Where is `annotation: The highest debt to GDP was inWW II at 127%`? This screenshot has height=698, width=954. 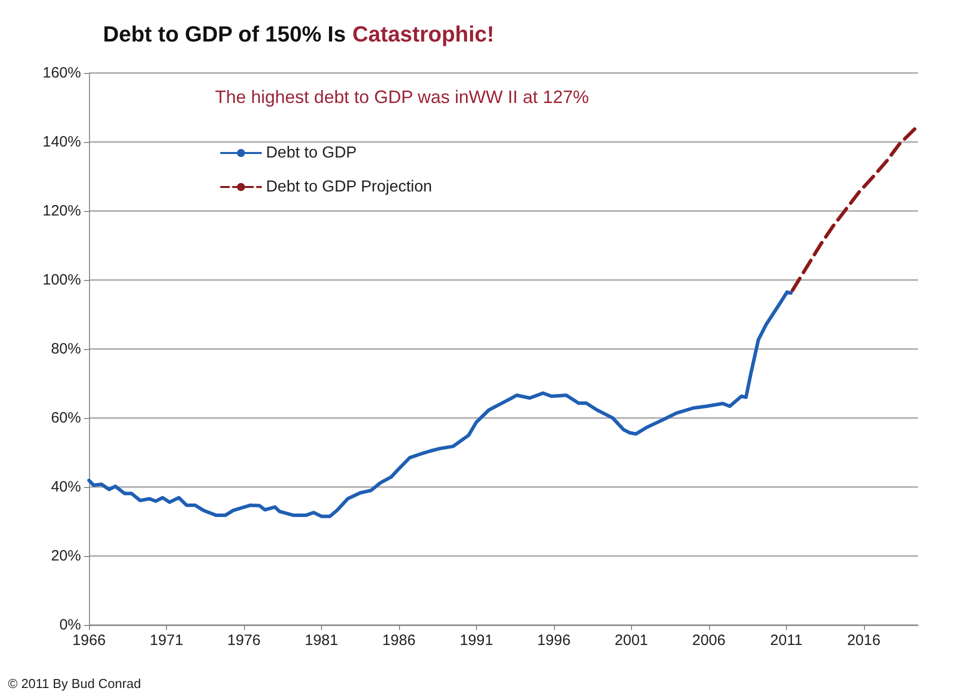 annotation: The highest debt to GDP was inWW II at 127% is located at coordinates (402, 97).